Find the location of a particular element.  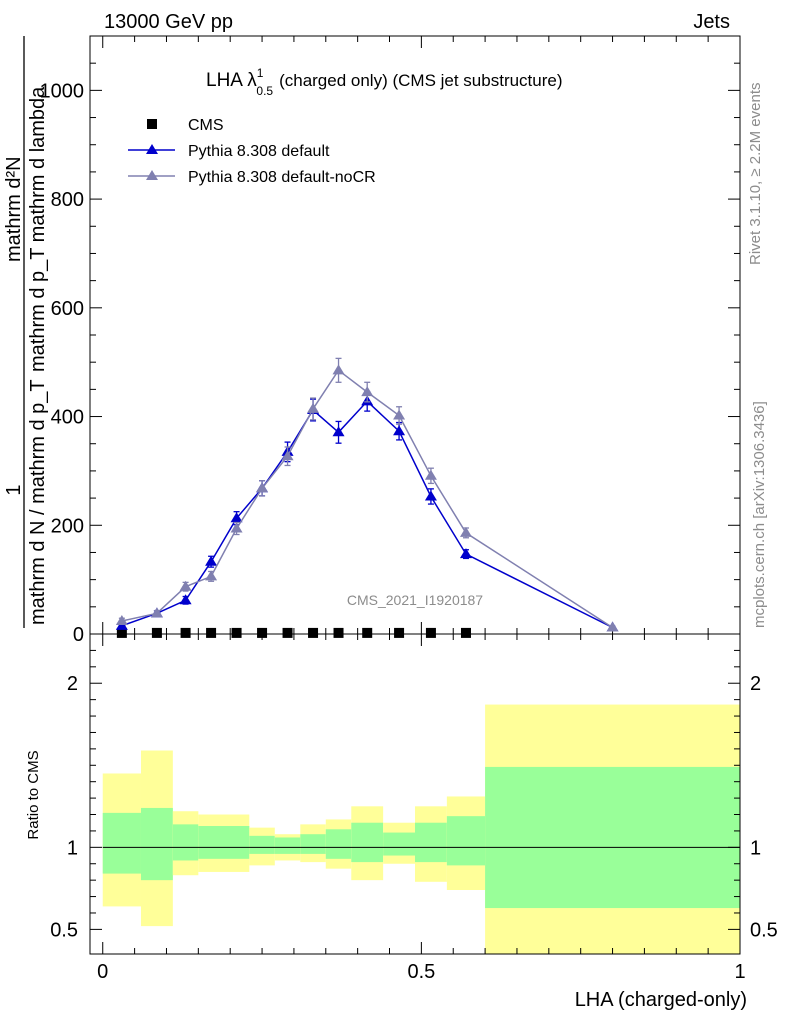

main-y-tick-label: 200 is located at coordinates (67, 526).